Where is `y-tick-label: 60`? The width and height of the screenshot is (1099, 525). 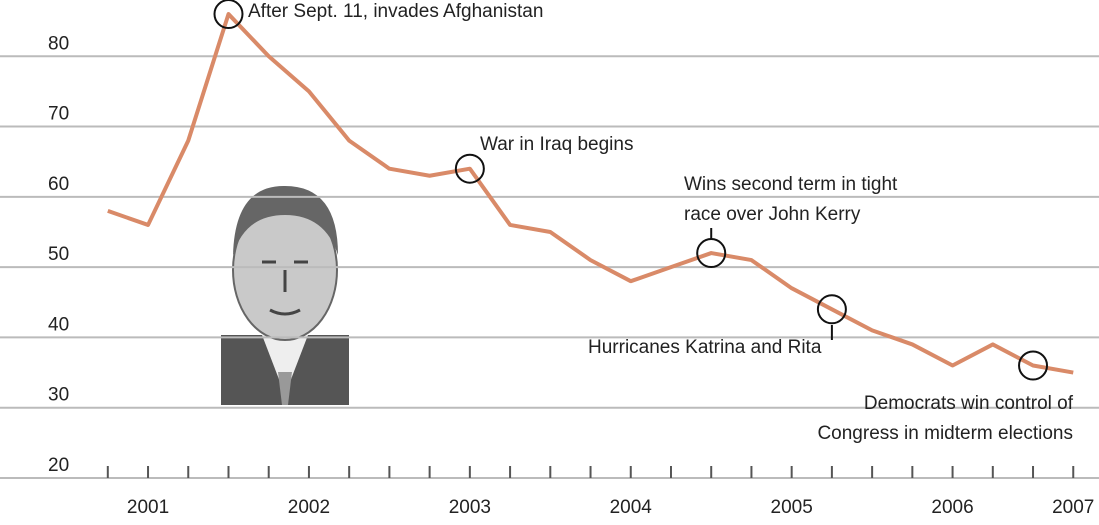 y-tick-label: 60 is located at coordinates (58, 184).